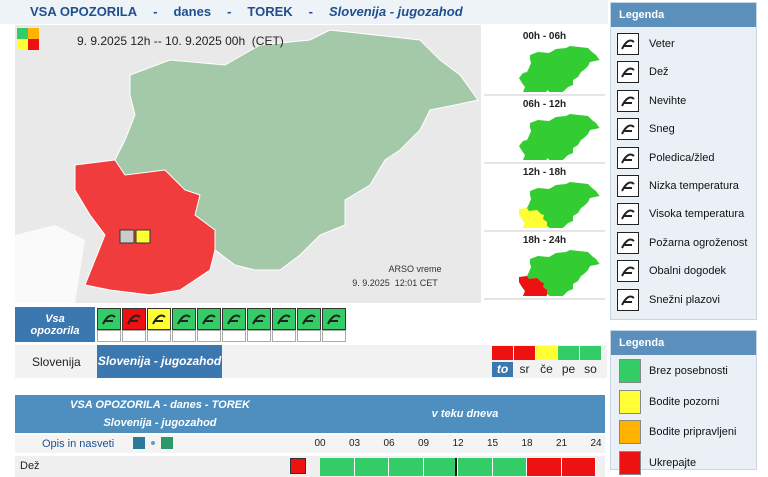 This screenshot has height=477, width=768. What do you see at coordinates (698, 242) in the screenshot?
I see `legend-label: Požarna ogroženost` at bounding box center [698, 242].